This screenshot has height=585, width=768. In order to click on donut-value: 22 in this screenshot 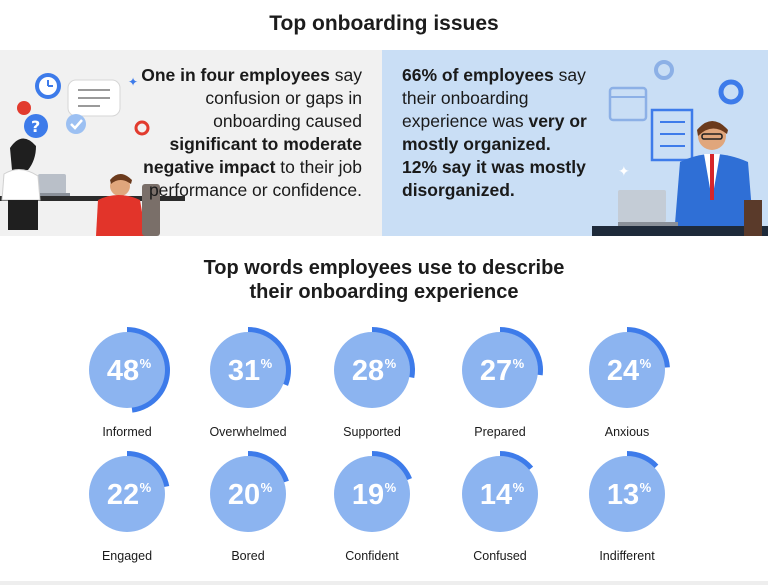, I will do `click(123, 495)`.